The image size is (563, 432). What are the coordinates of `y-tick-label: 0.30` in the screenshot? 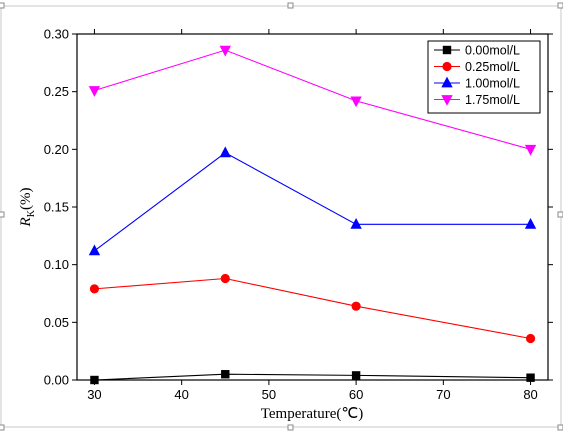 It's located at (56, 34).